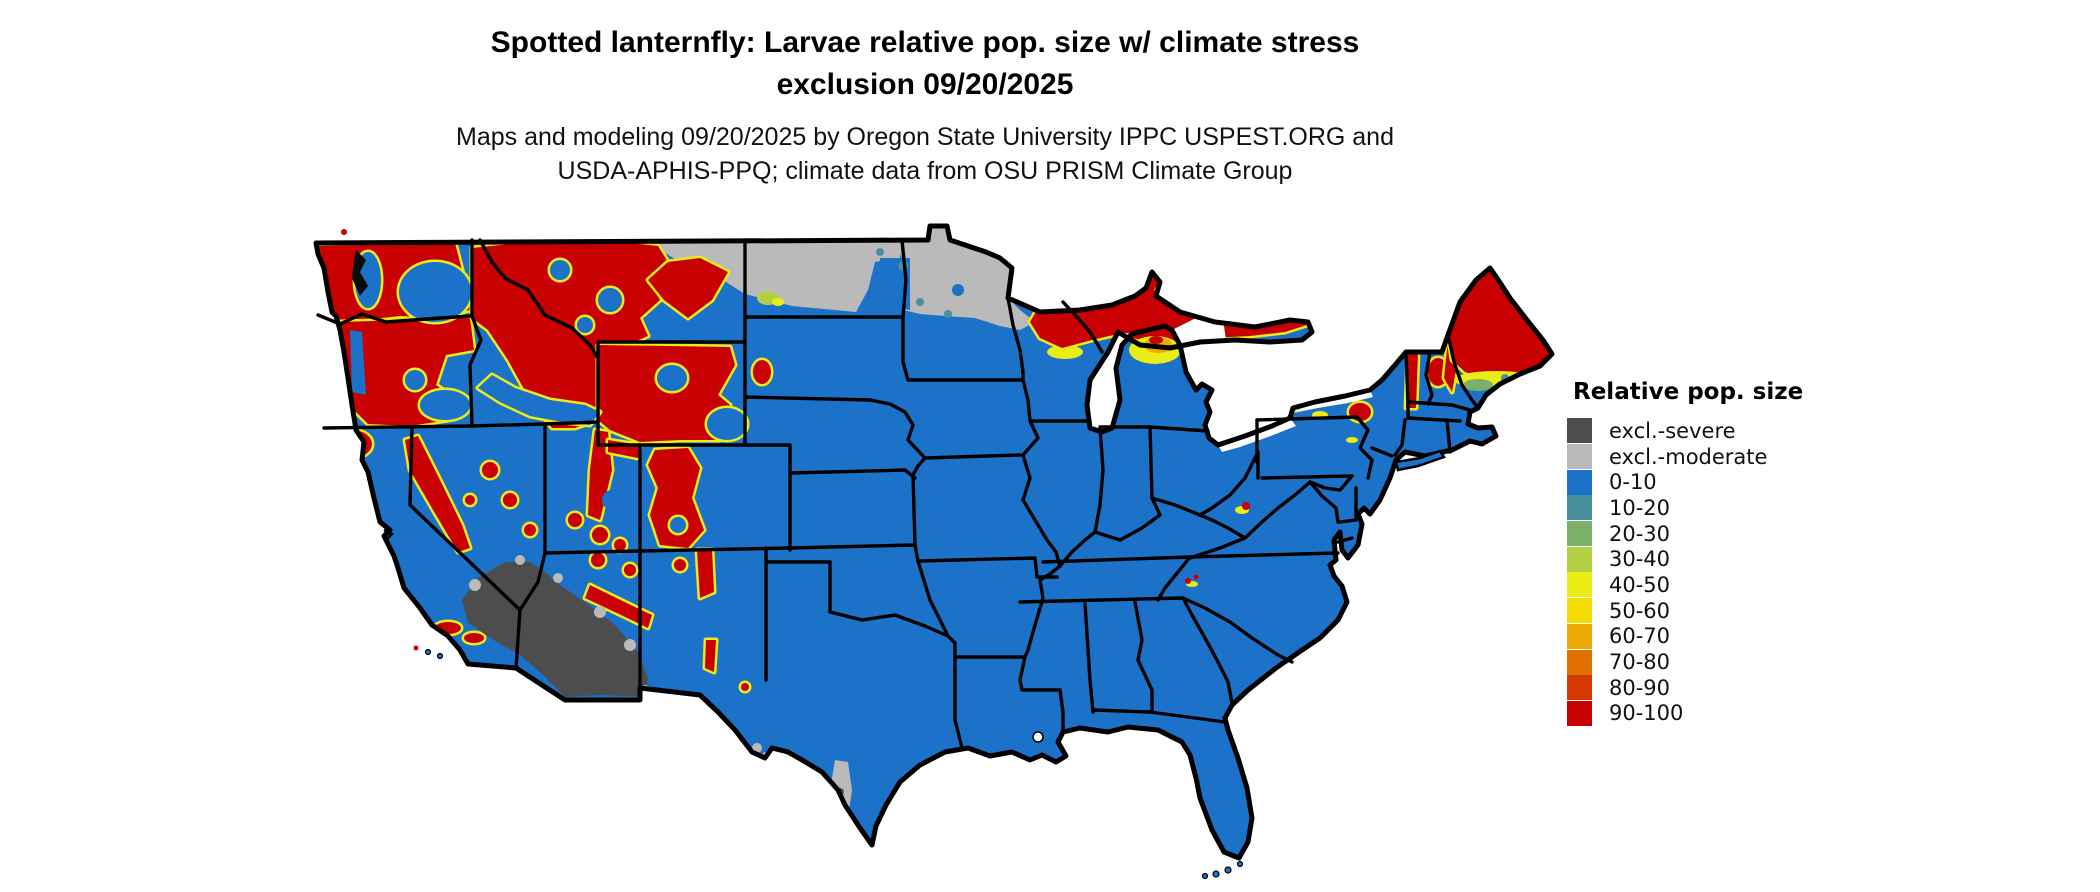  I want to click on san-francisco-bay, so click(389, 534).